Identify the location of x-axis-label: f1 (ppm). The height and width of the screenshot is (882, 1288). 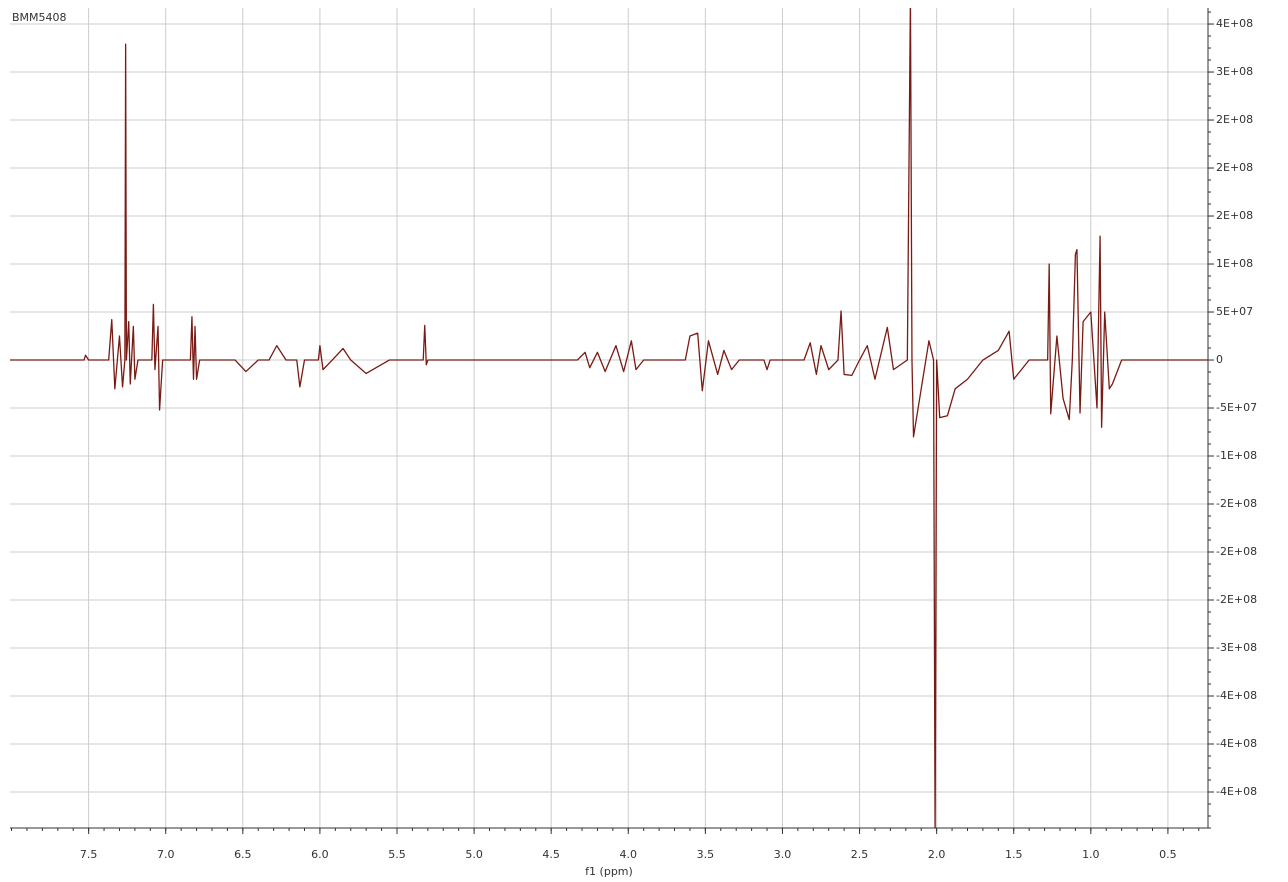
(609, 871).